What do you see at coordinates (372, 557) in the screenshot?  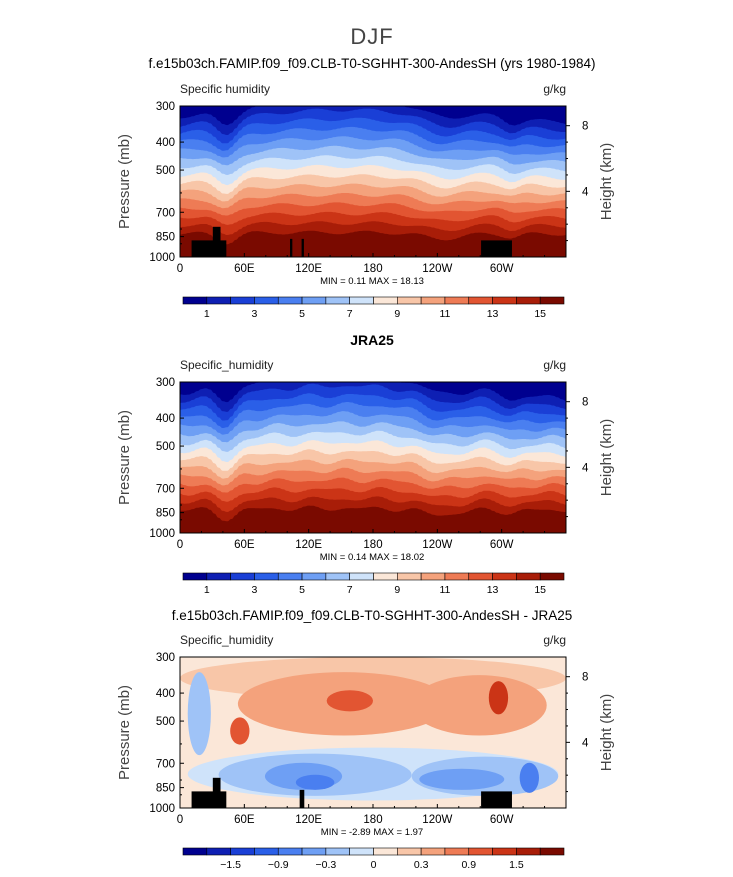 I see `min-max-stats: MIN = 0.14 MAX = 18.02` at bounding box center [372, 557].